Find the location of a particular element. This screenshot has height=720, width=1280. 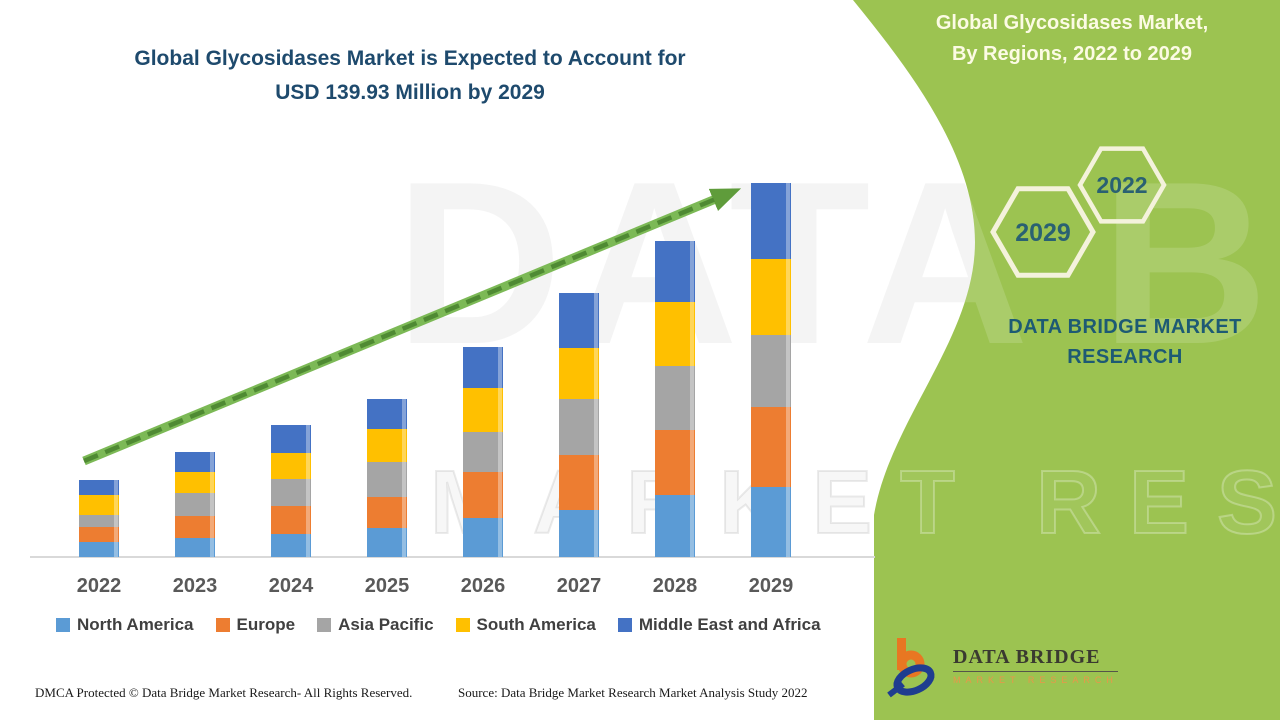

bar-segment-2025-asia-pacific is located at coordinates (387, 479).